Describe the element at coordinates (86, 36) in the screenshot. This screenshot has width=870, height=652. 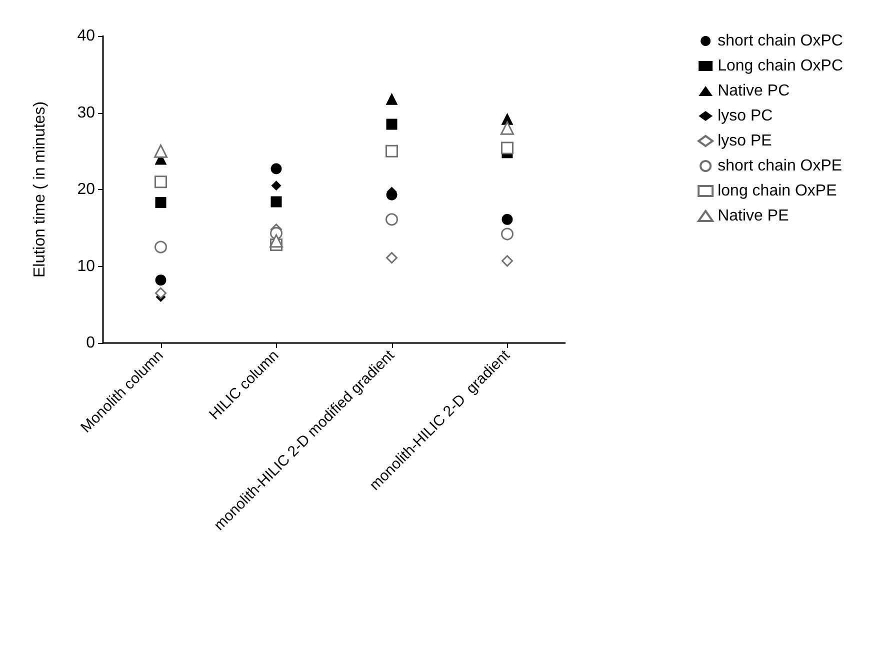
I see `y-tick-label: 40` at that location.